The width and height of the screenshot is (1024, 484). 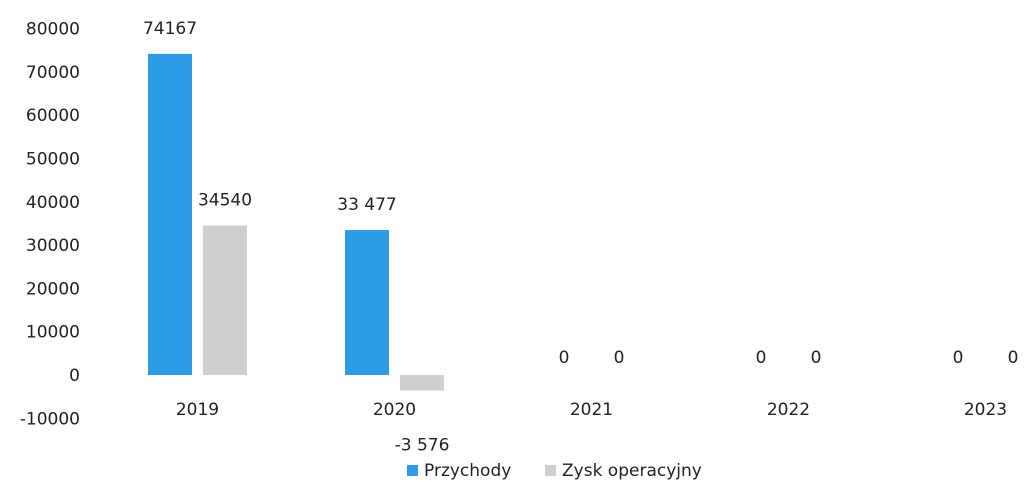 What do you see at coordinates (632, 471) in the screenshot?
I see `legend-label: Zysk operacyjny` at bounding box center [632, 471].